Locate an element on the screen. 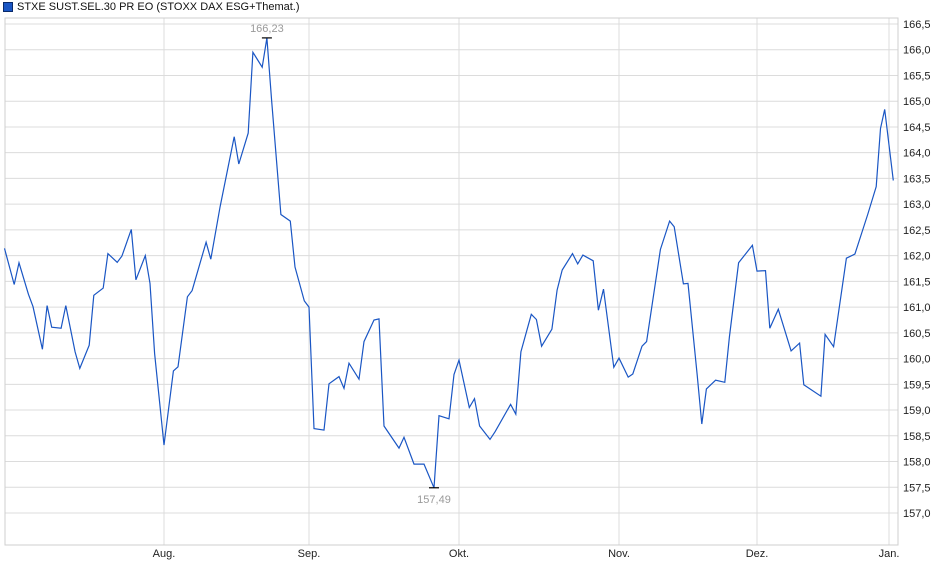 Image resolution: width=940 pixels, height=579 pixels. x-tick-label: Okt. is located at coordinates (459, 554).